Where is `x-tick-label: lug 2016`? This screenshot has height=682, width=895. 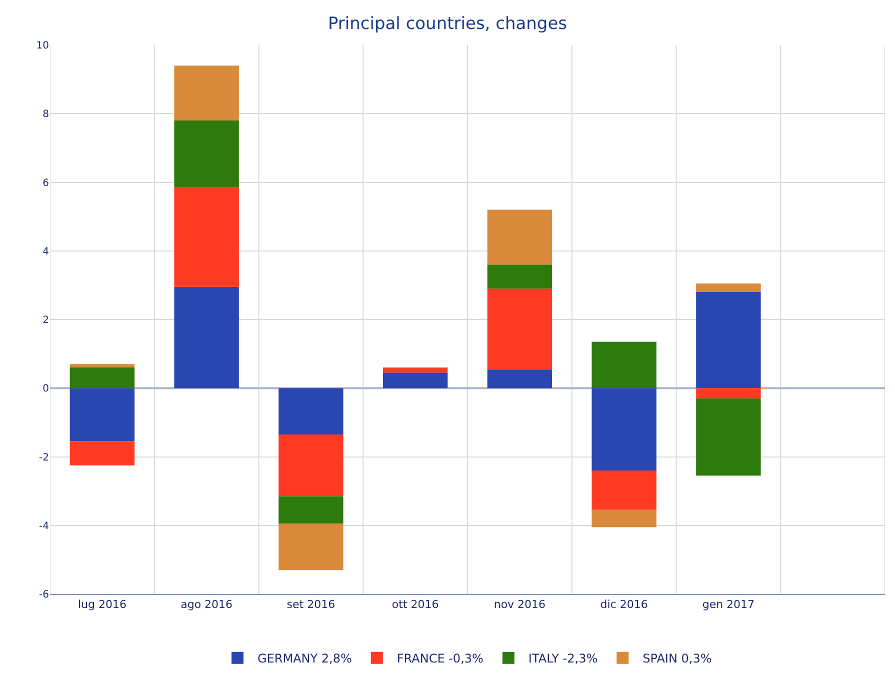
x-tick-label: lug 2016 is located at coordinates (102, 605).